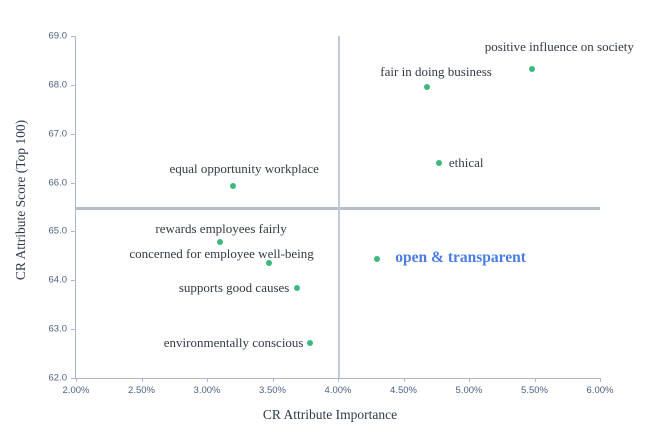  What do you see at coordinates (141, 390) in the screenshot?
I see `x-tick-label: 2.50%` at bounding box center [141, 390].